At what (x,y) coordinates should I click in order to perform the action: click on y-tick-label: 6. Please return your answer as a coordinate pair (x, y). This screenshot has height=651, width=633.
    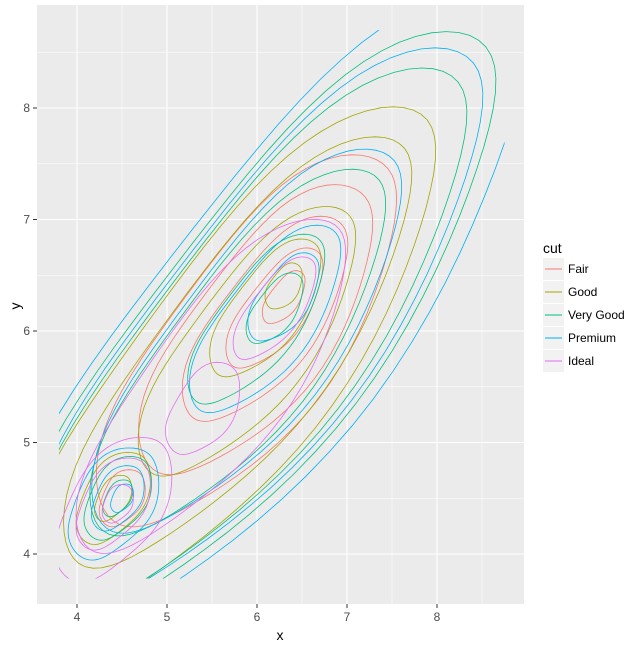
    Looking at the image, I should click on (26, 331).